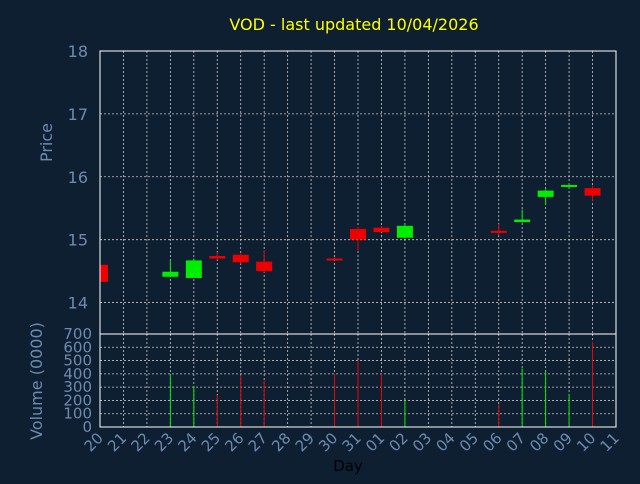 This screenshot has width=640, height=484. What do you see at coordinates (445, 442) in the screenshot?
I see `day-tick-label: 04` at bounding box center [445, 442].